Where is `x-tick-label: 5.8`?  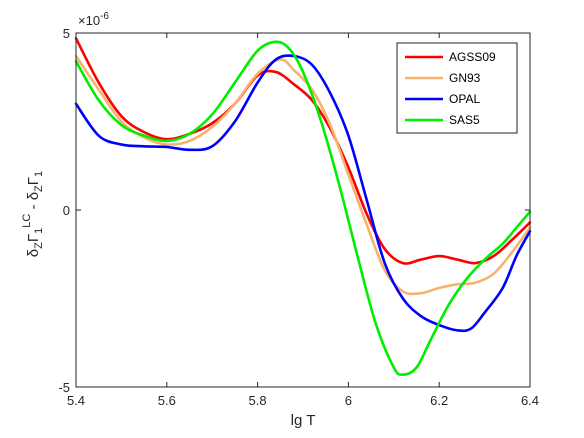
x-tick-label: 5.8 is located at coordinates (258, 400).